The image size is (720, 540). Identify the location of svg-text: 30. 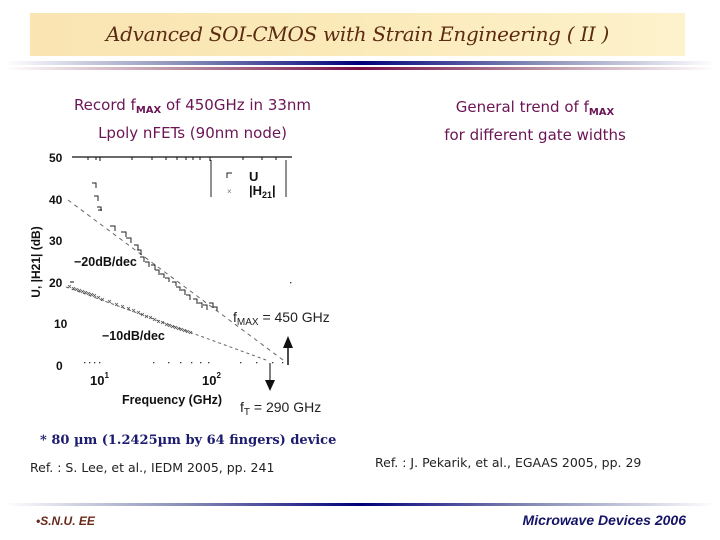
(56, 241).